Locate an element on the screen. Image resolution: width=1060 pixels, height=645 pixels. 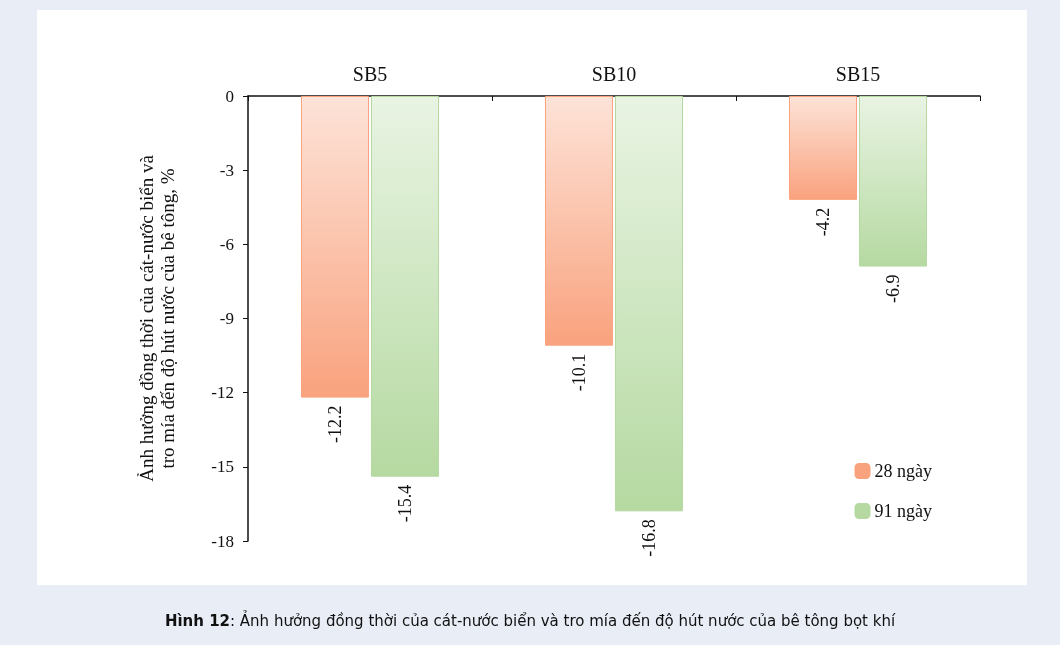
data-label: -4.2 is located at coordinates (822, 222).